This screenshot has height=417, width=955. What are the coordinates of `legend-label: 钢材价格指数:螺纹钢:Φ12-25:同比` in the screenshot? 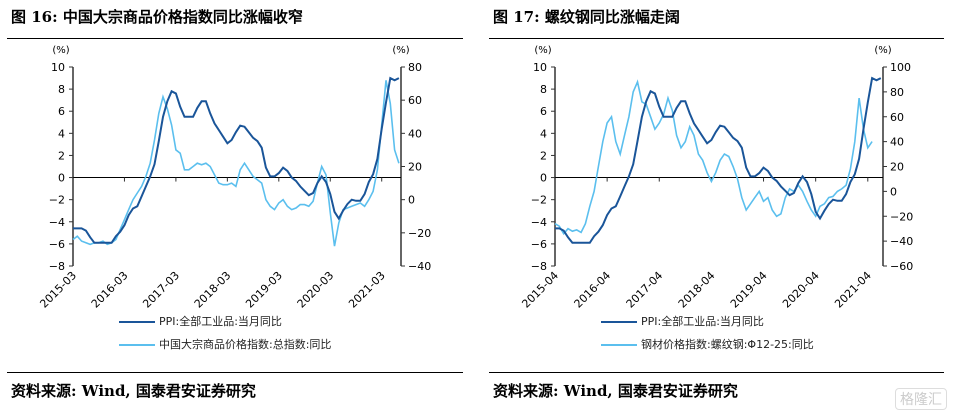 It's located at (727, 344).